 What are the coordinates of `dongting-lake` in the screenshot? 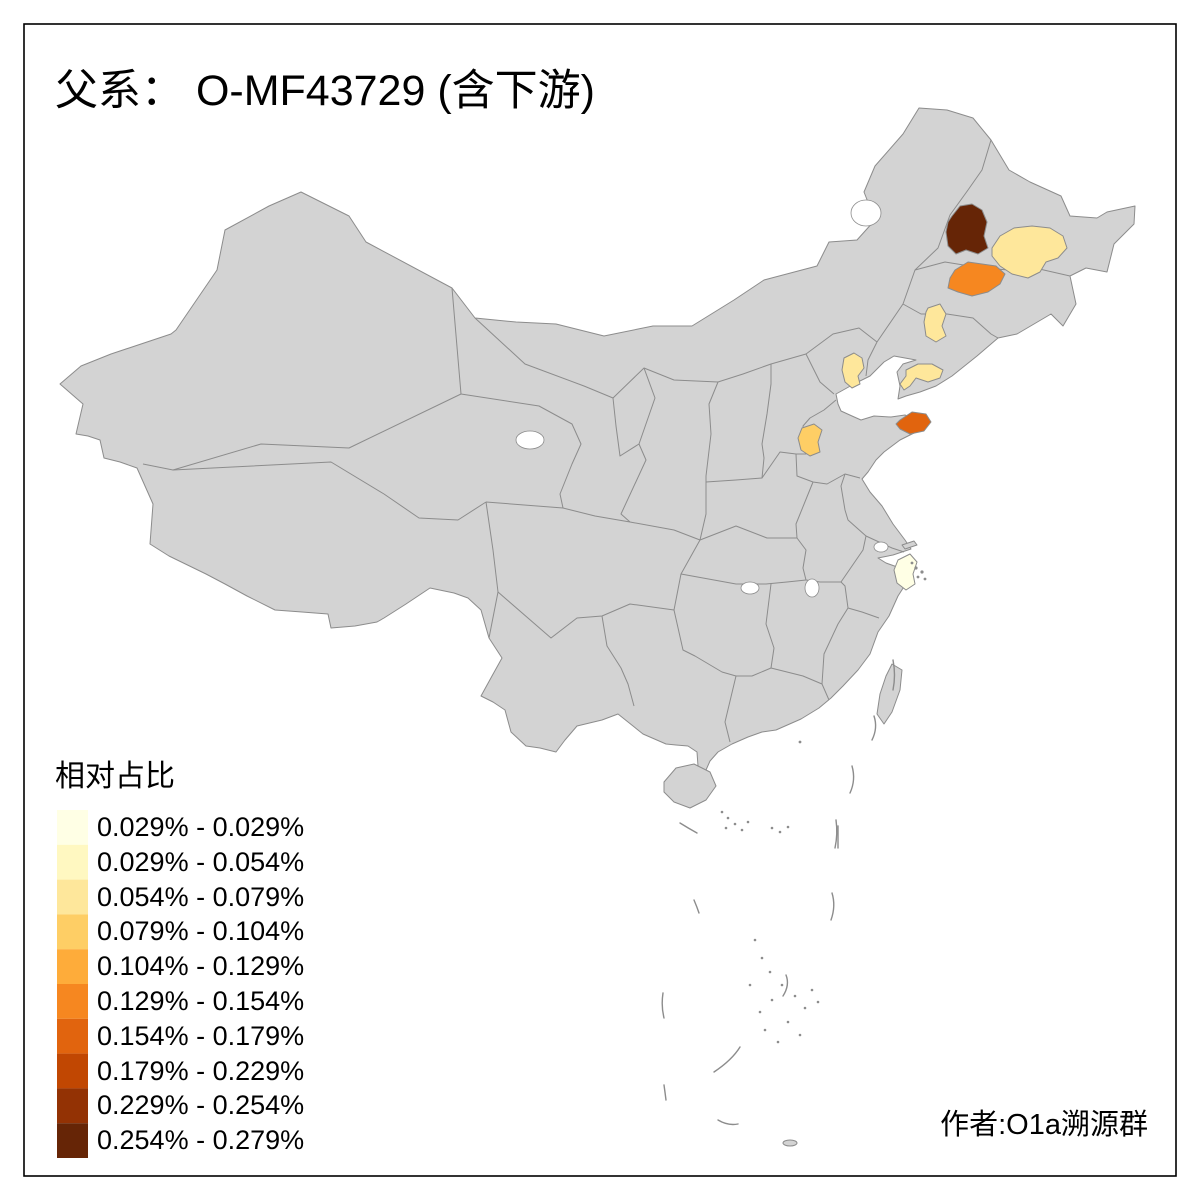 It's located at (750, 588).